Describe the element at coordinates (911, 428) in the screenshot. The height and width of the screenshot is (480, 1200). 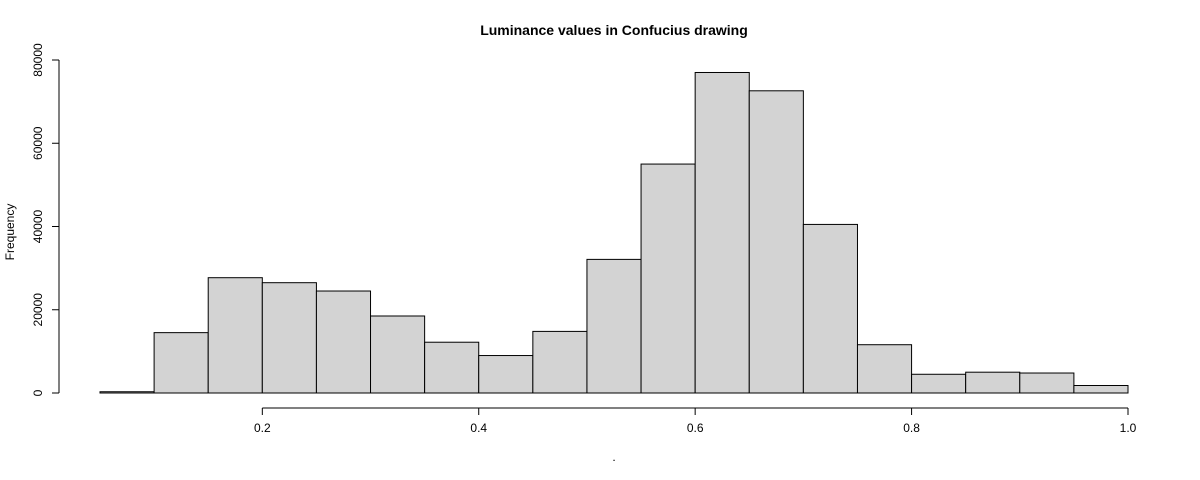
I see `x-tick-label-3: 0.8` at that location.